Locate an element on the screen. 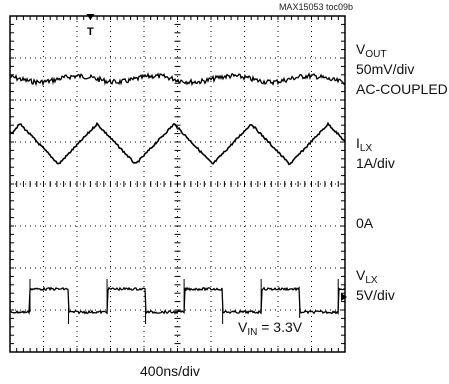  vin-subscript: IN is located at coordinates (252, 332).